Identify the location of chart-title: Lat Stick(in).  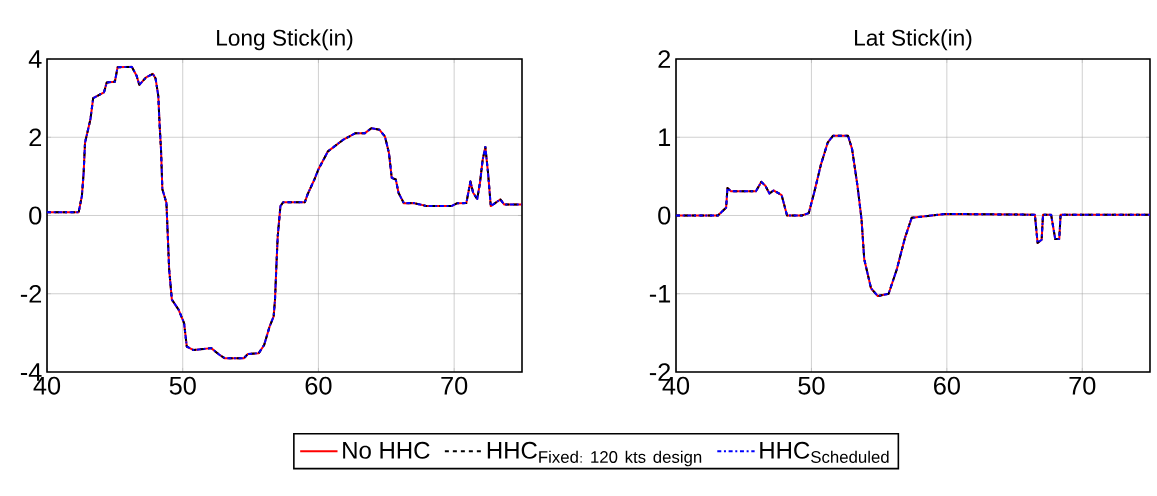
(913, 40).